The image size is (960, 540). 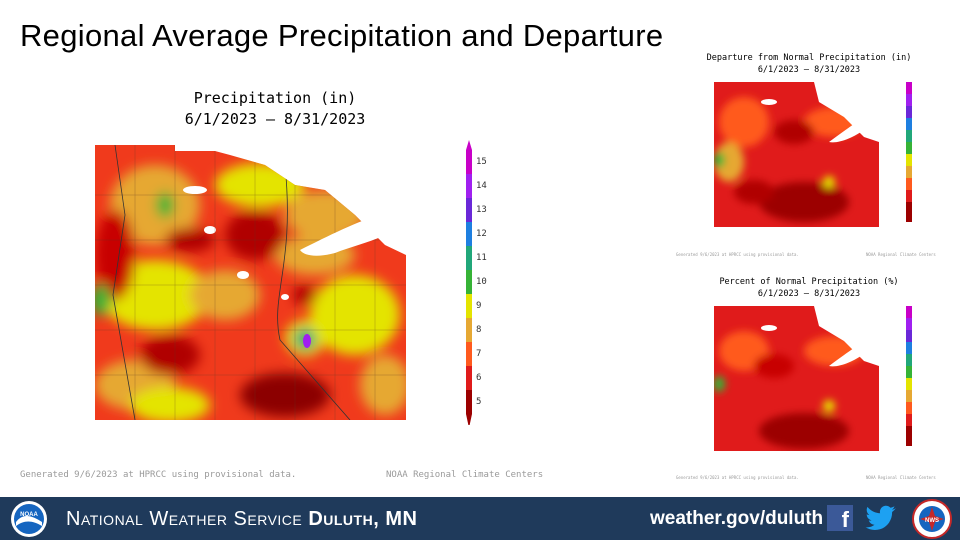 I want to click on noaa-logo-icon: NOAA, so click(x=29, y=519).